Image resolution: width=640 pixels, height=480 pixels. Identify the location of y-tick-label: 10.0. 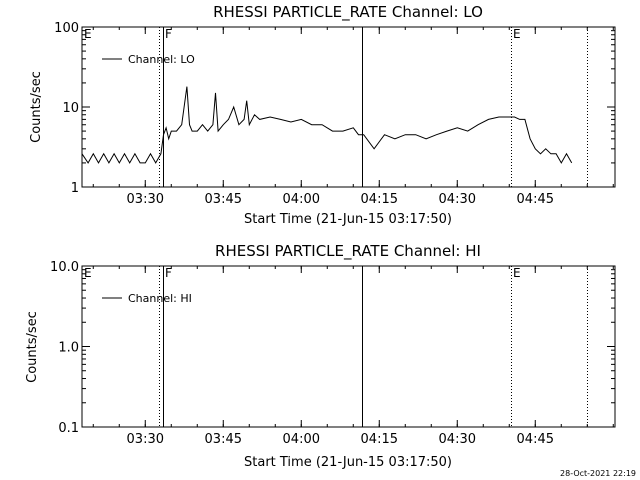
(64, 267).